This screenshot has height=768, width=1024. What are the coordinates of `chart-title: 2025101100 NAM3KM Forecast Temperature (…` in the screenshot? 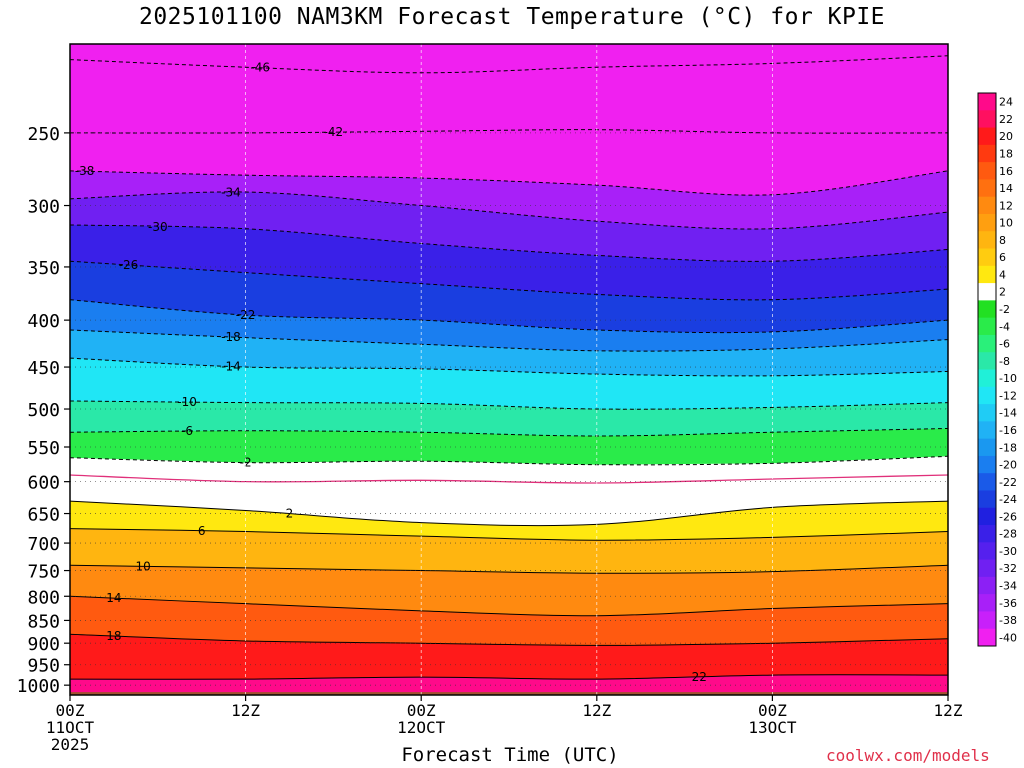 It's located at (512, 17).